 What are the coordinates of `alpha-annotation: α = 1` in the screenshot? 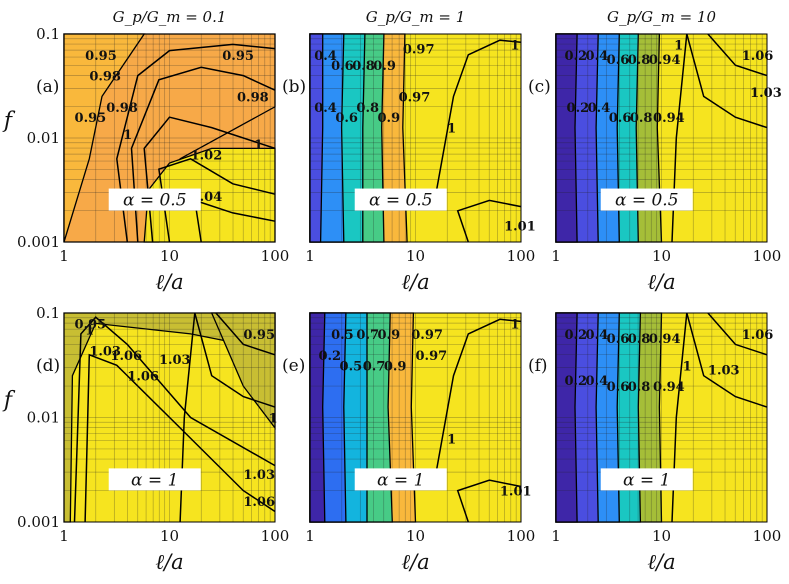 It's located at (154, 479).